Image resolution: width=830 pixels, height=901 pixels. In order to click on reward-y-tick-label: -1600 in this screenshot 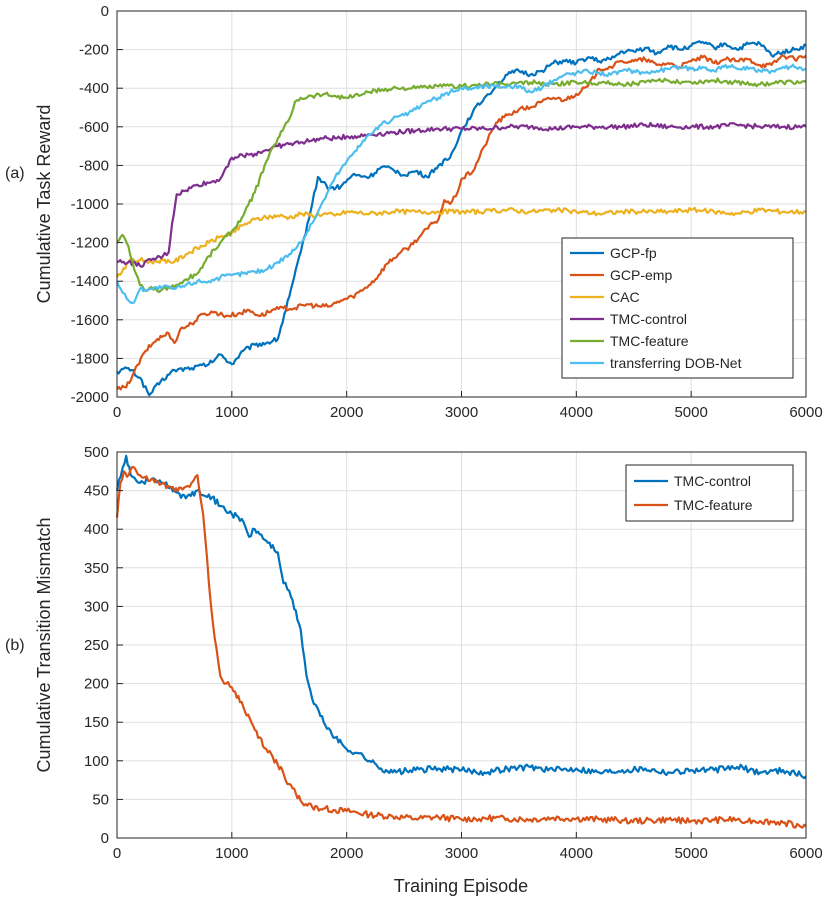, I will do `click(90, 320)`.